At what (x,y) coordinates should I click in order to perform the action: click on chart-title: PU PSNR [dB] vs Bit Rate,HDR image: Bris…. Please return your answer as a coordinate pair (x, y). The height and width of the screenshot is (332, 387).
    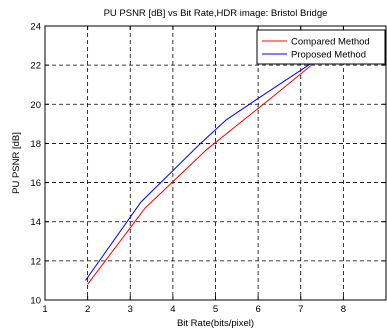
    Looking at the image, I should click on (216, 13).